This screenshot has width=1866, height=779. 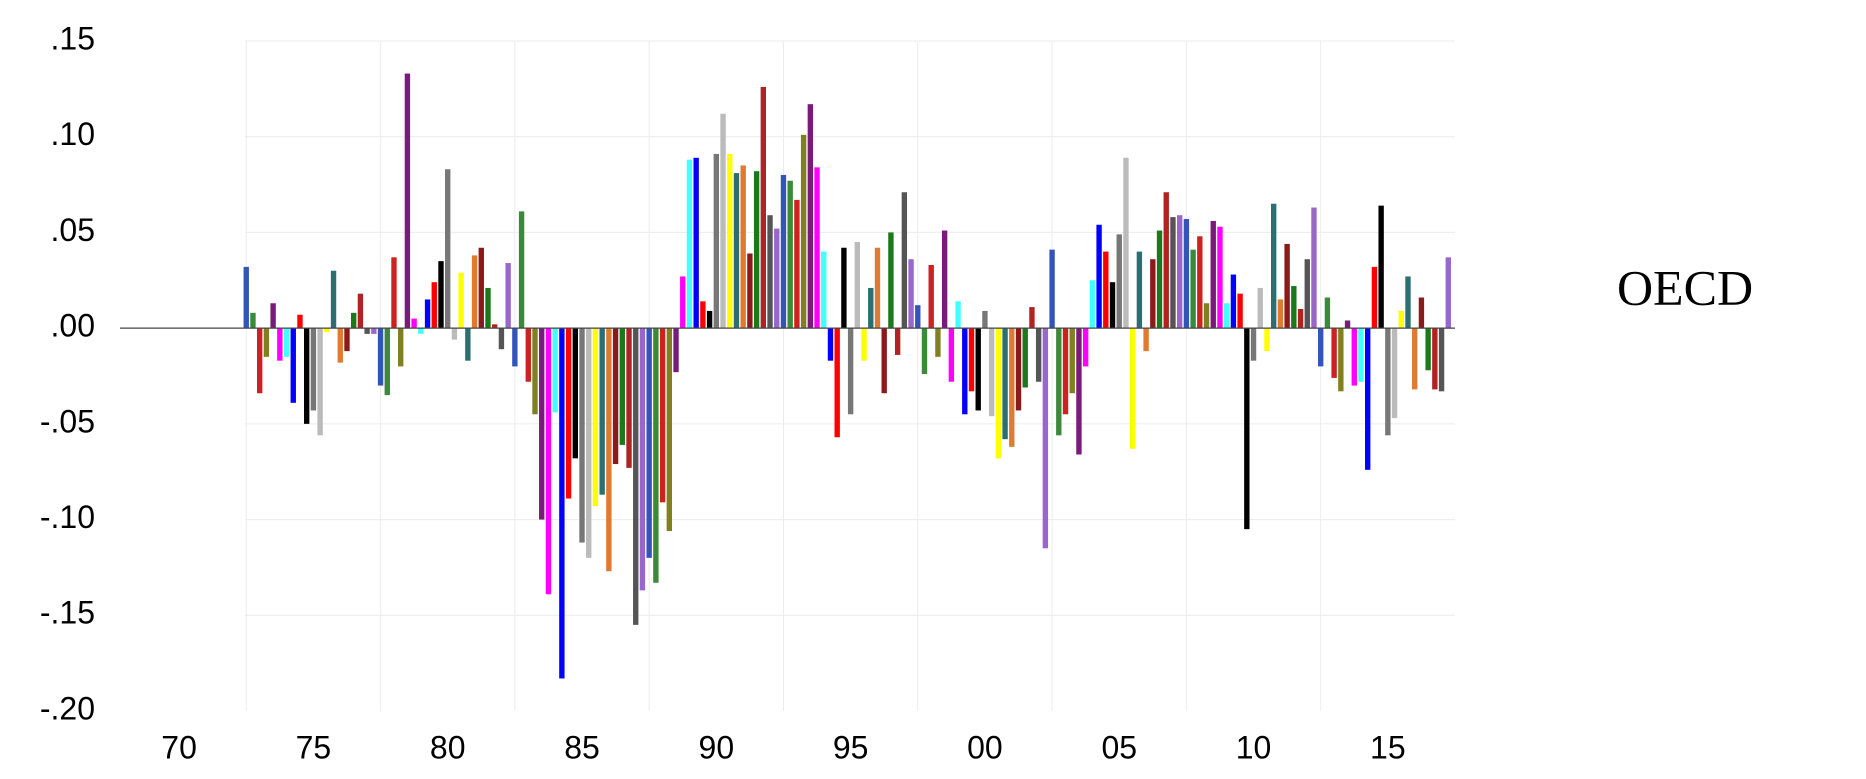 I want to click on x-tick-label: 00, so click(x=985, y=747).